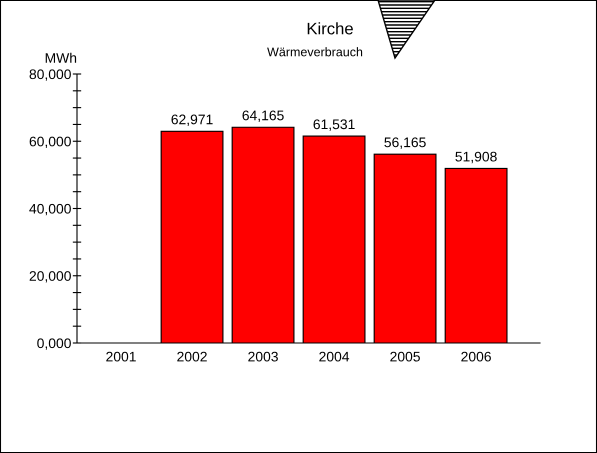  I want to click on data-label: 61,531, so click(334, 125).